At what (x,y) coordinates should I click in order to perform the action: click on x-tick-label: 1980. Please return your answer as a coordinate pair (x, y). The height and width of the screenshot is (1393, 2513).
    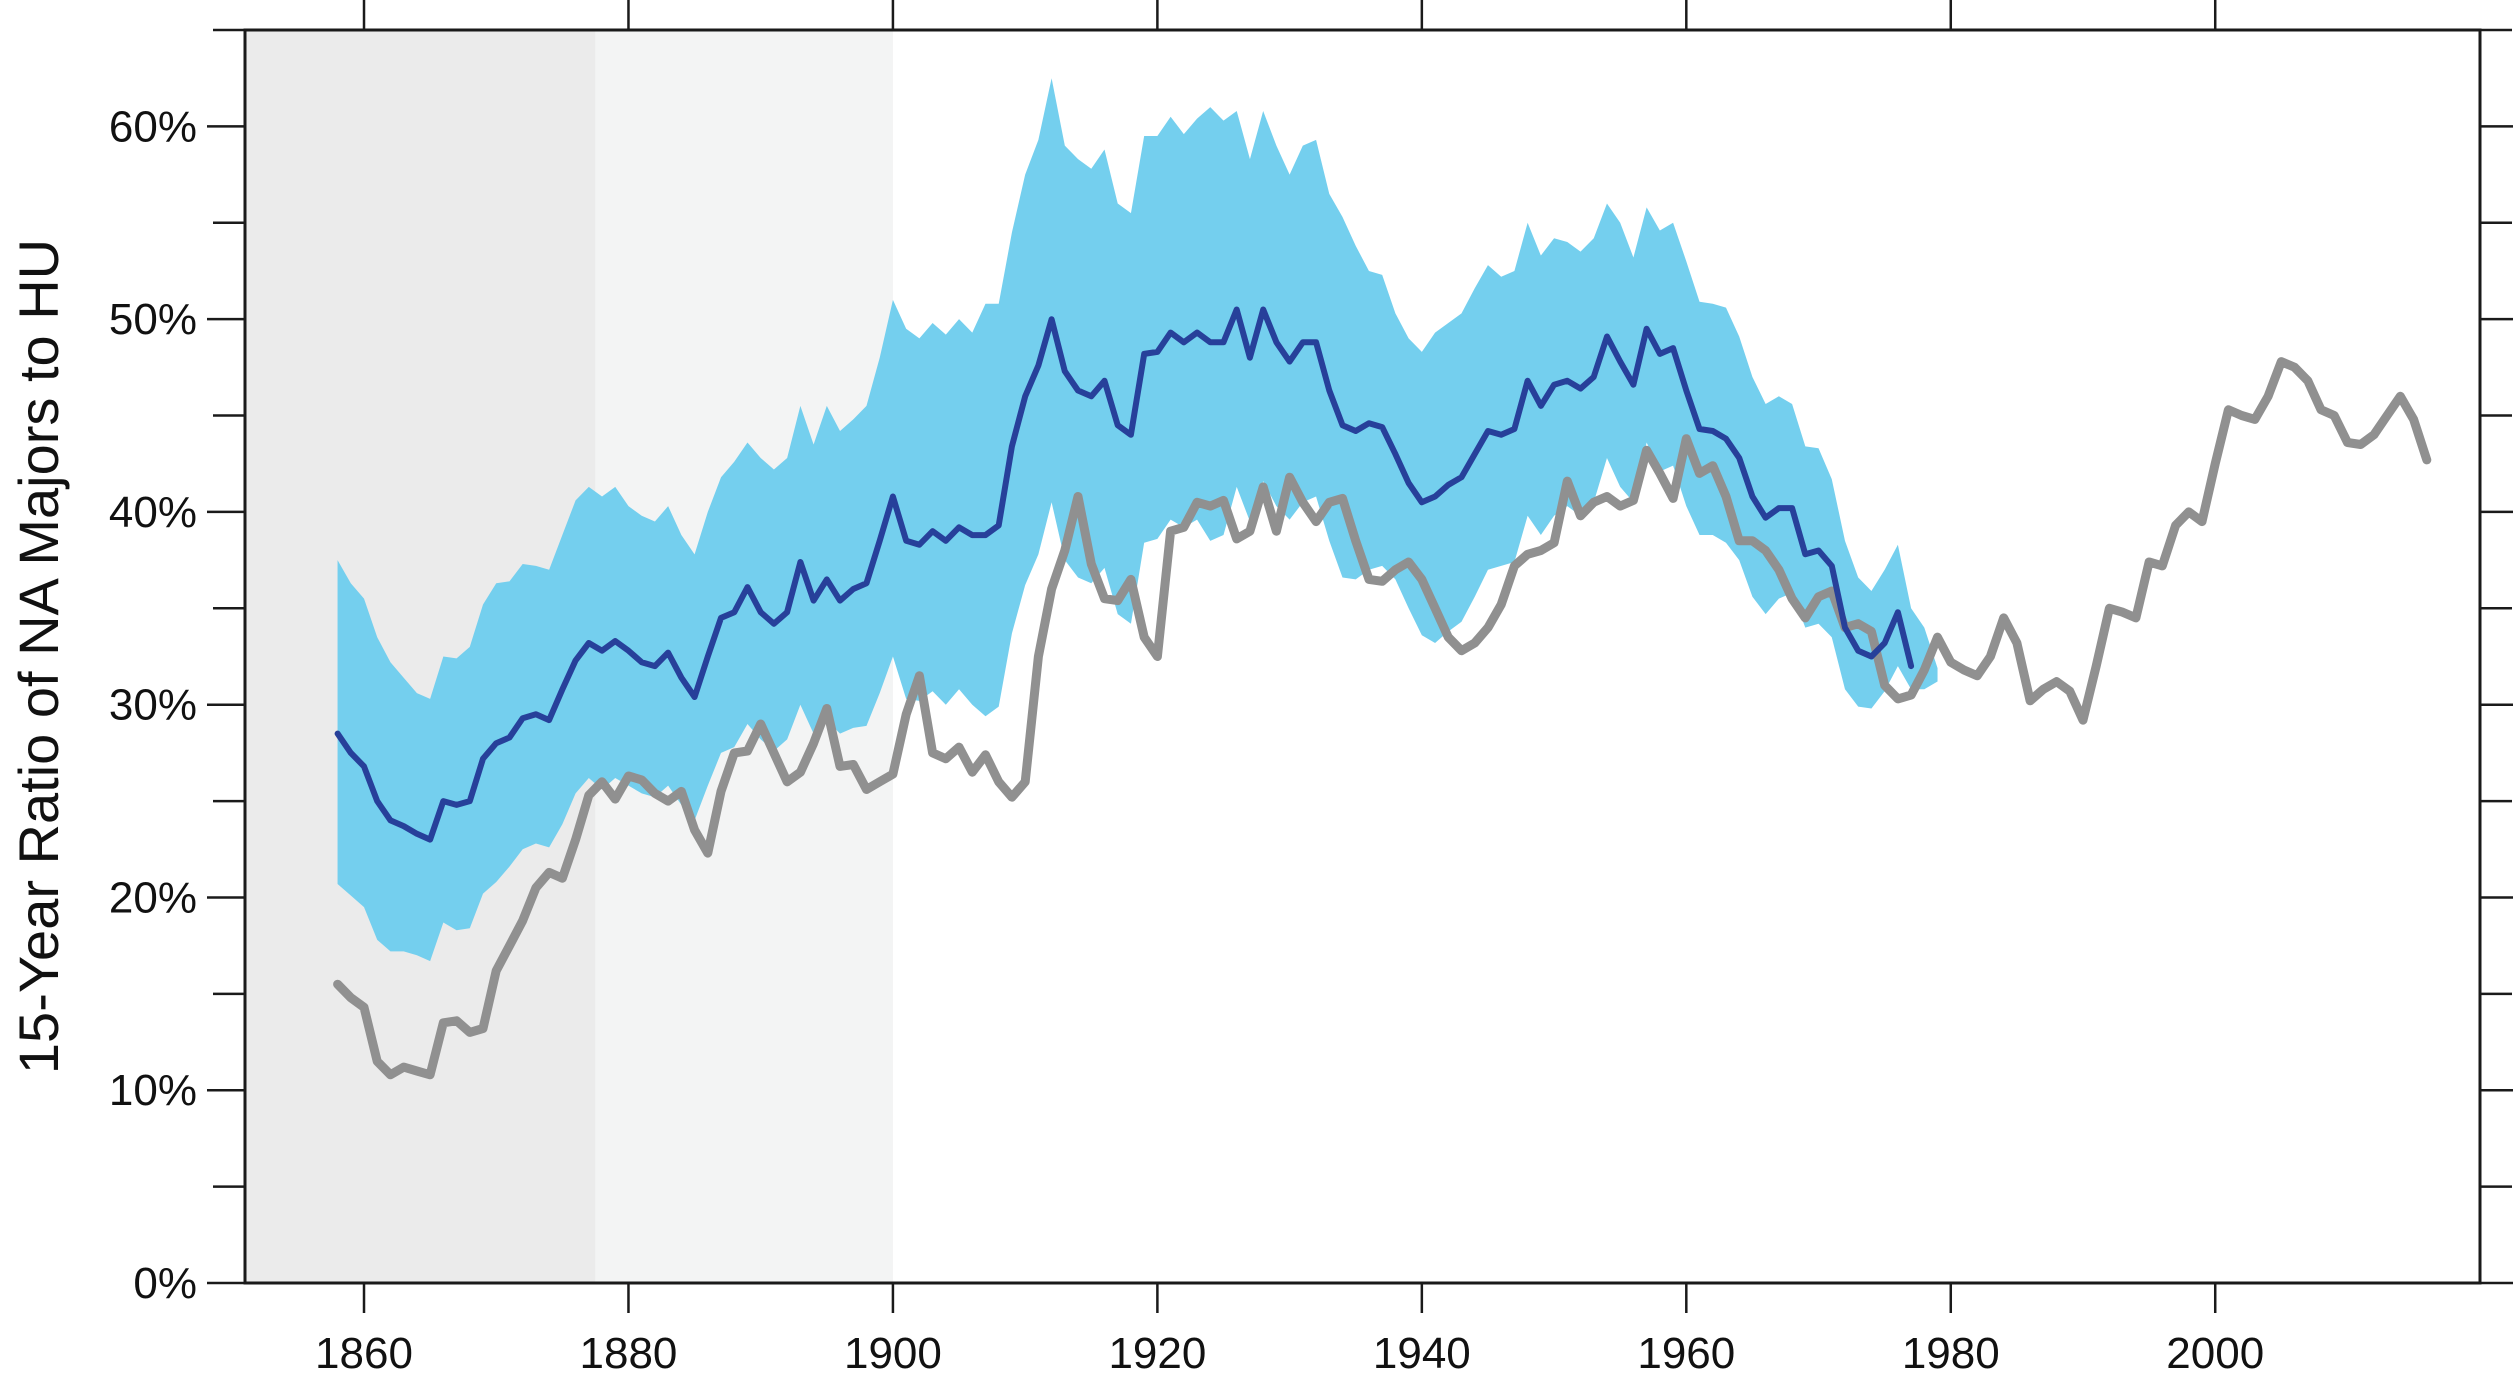
    Looking at the image, I should click on (1951, 1353).